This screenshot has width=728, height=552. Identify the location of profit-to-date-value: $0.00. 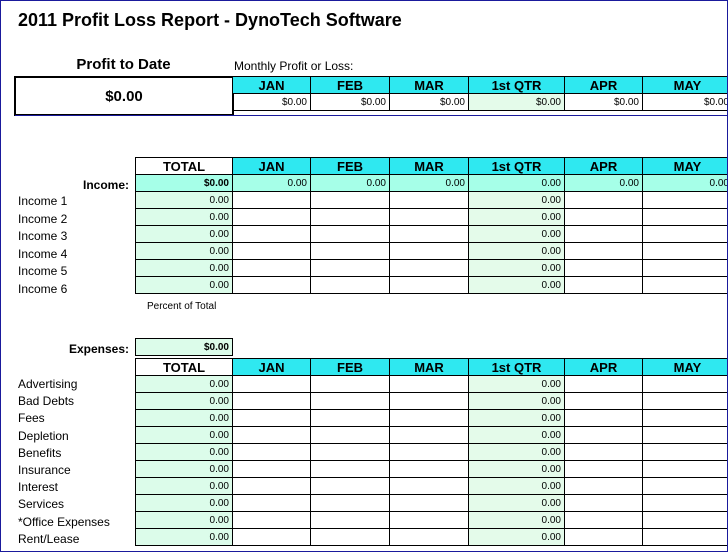
(124, 96).